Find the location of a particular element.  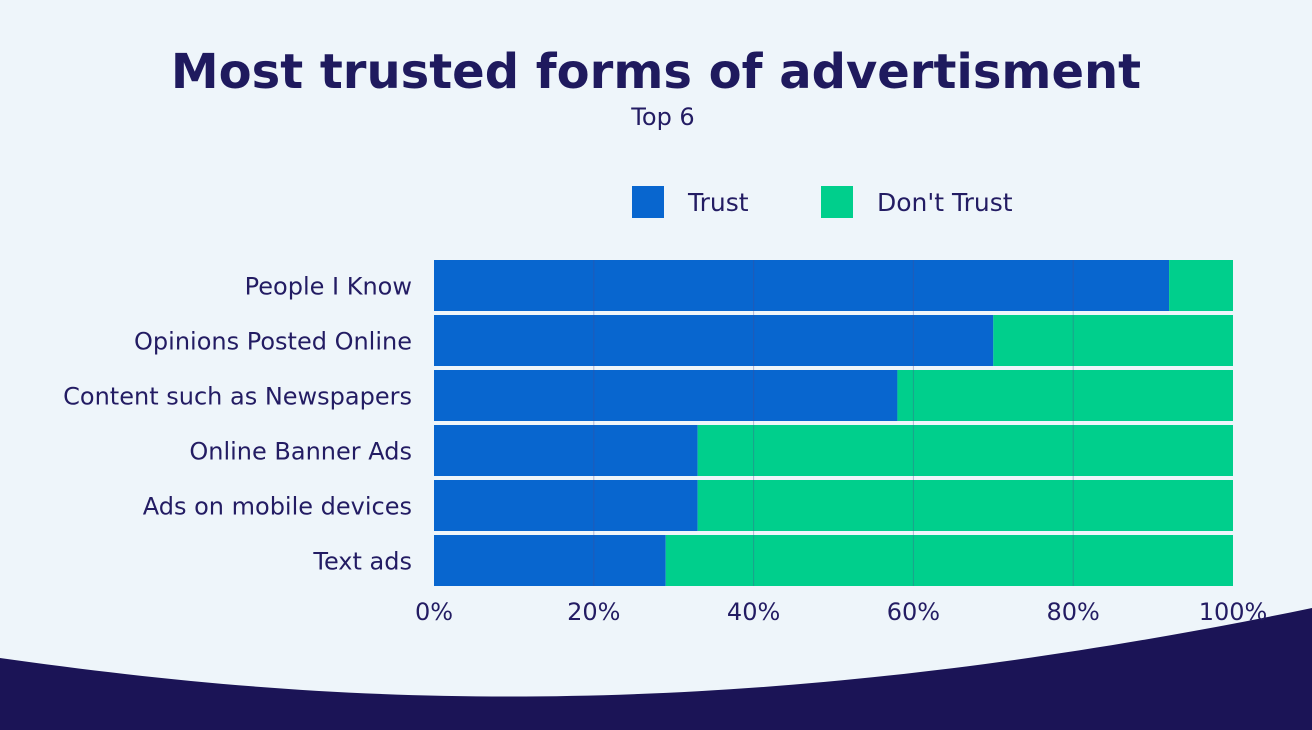

bar-trust-people-i-know is located at coordinates (802, 285).